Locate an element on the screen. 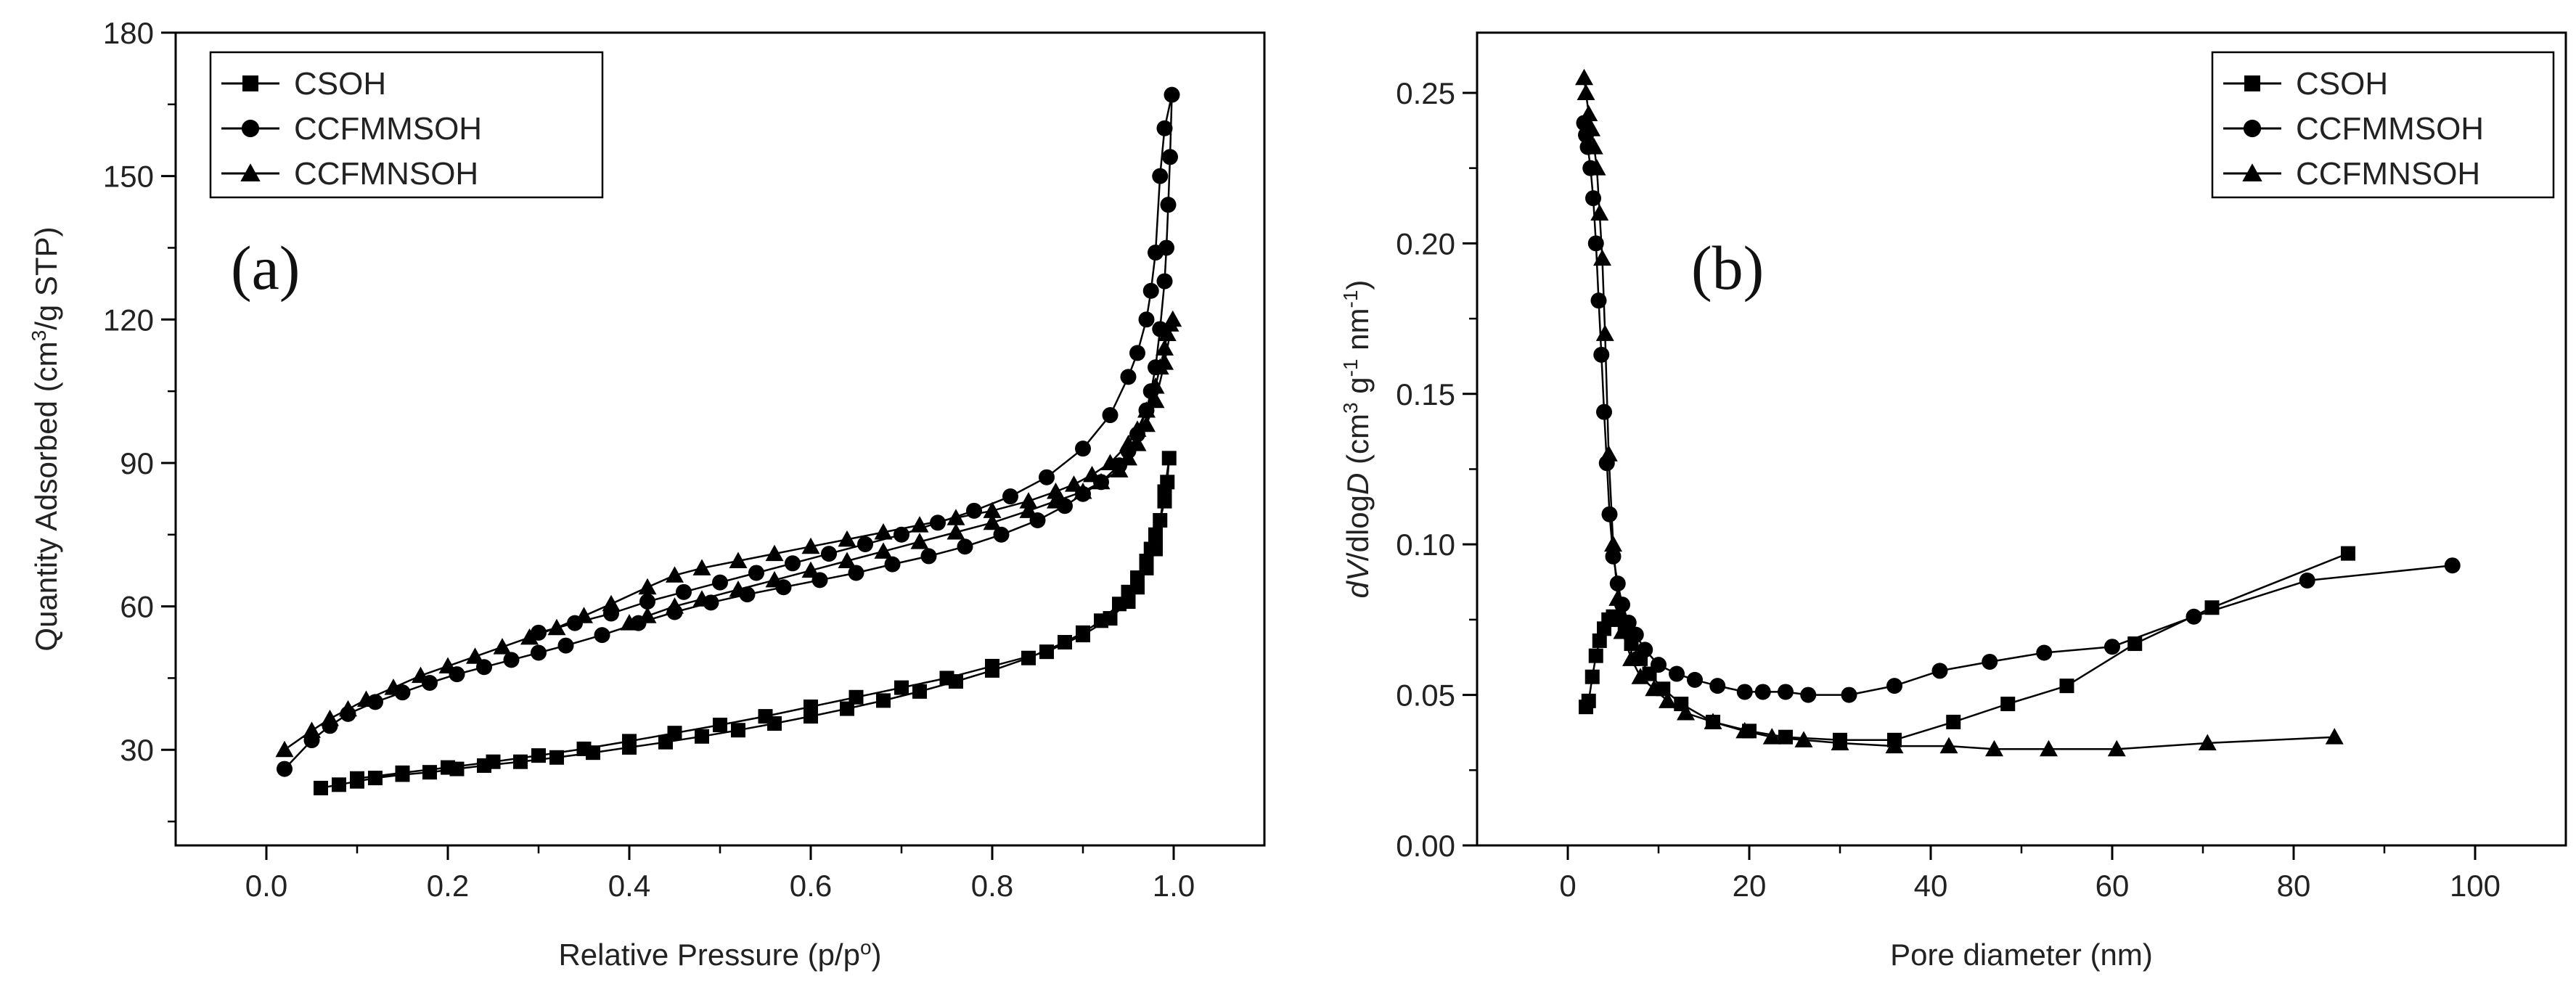 This screenshot has height=992, width=2576. y-axis-title-b: dV/dlogD (cm3 g-1 nm-1) is located at coordinates (1357, 439).